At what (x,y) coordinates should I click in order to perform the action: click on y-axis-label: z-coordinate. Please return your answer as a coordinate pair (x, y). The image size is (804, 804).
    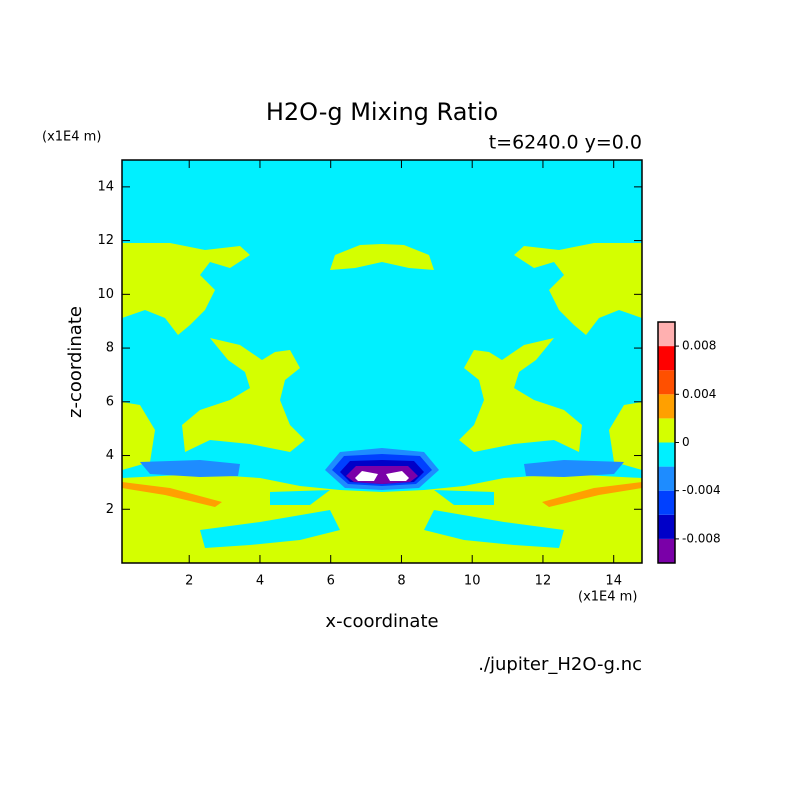
    Looking at the image, I should click on (75, 362).